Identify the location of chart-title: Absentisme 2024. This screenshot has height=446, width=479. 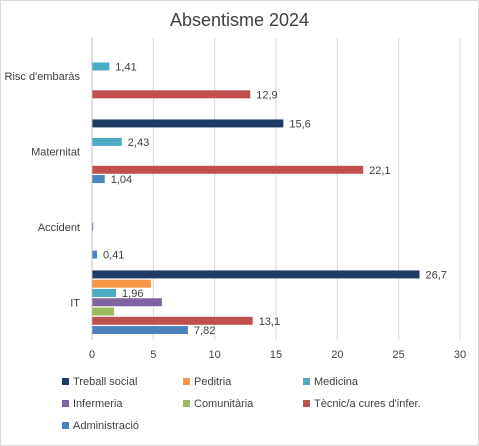
(239, 20).